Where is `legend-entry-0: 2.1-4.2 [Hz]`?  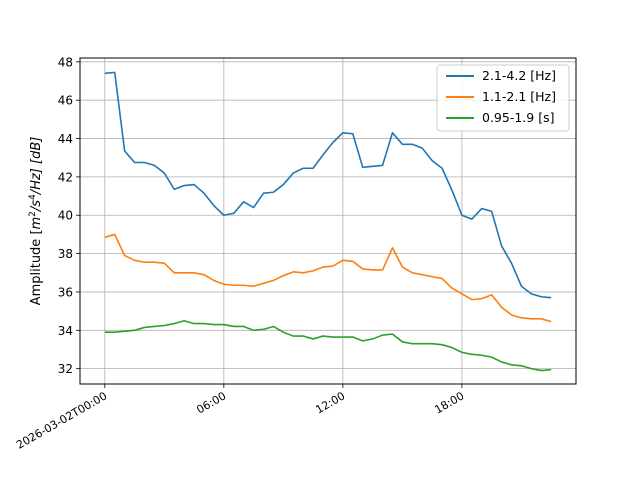 legend-entry-0: 2.1-4.2 [Hz] is located at coordinates (519, 75).